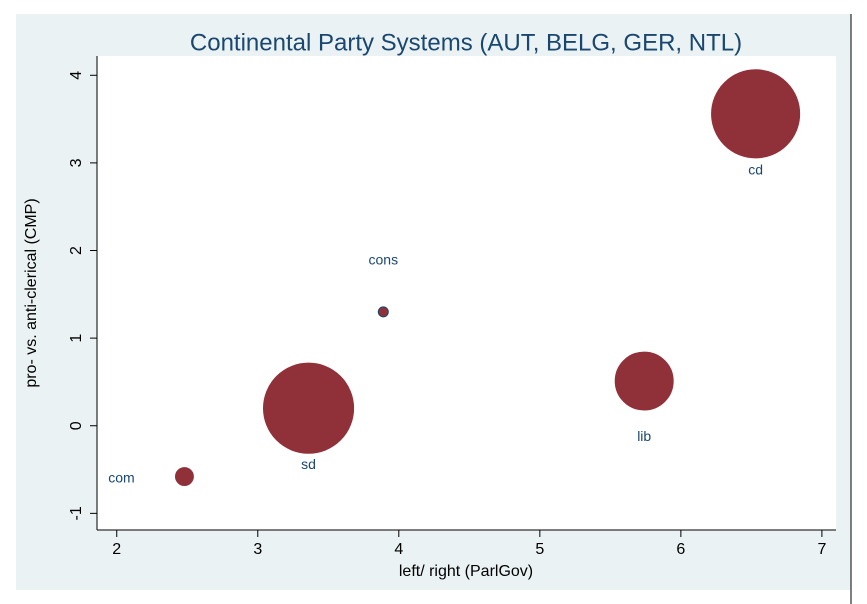 Image resolution: width=867 pixels, height=604 pixels. Describe the element at coordinates (31, 292) in the screenshot. I see `y-axis-label: pro- vs. anti-clerical (CMP)` at that location.